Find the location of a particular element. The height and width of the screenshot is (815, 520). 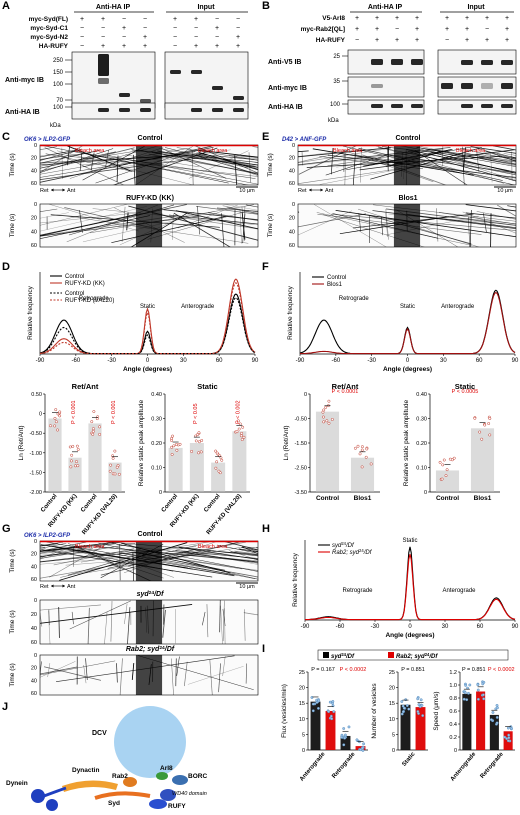

panel-label: E is located at coordinates (265, 137).